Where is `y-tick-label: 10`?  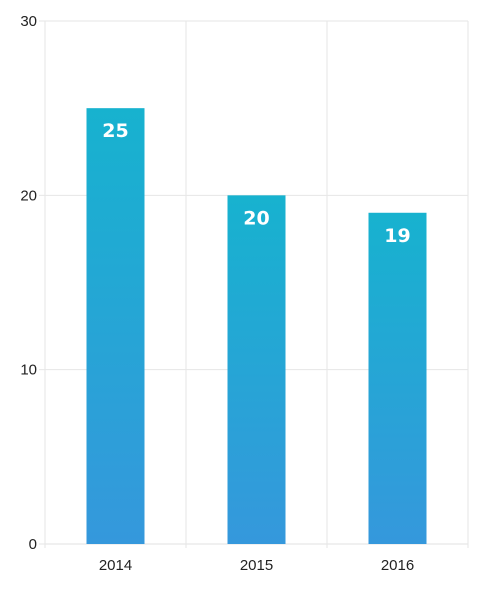 y-tick-label: 10 is located at coordinates (28, 370).